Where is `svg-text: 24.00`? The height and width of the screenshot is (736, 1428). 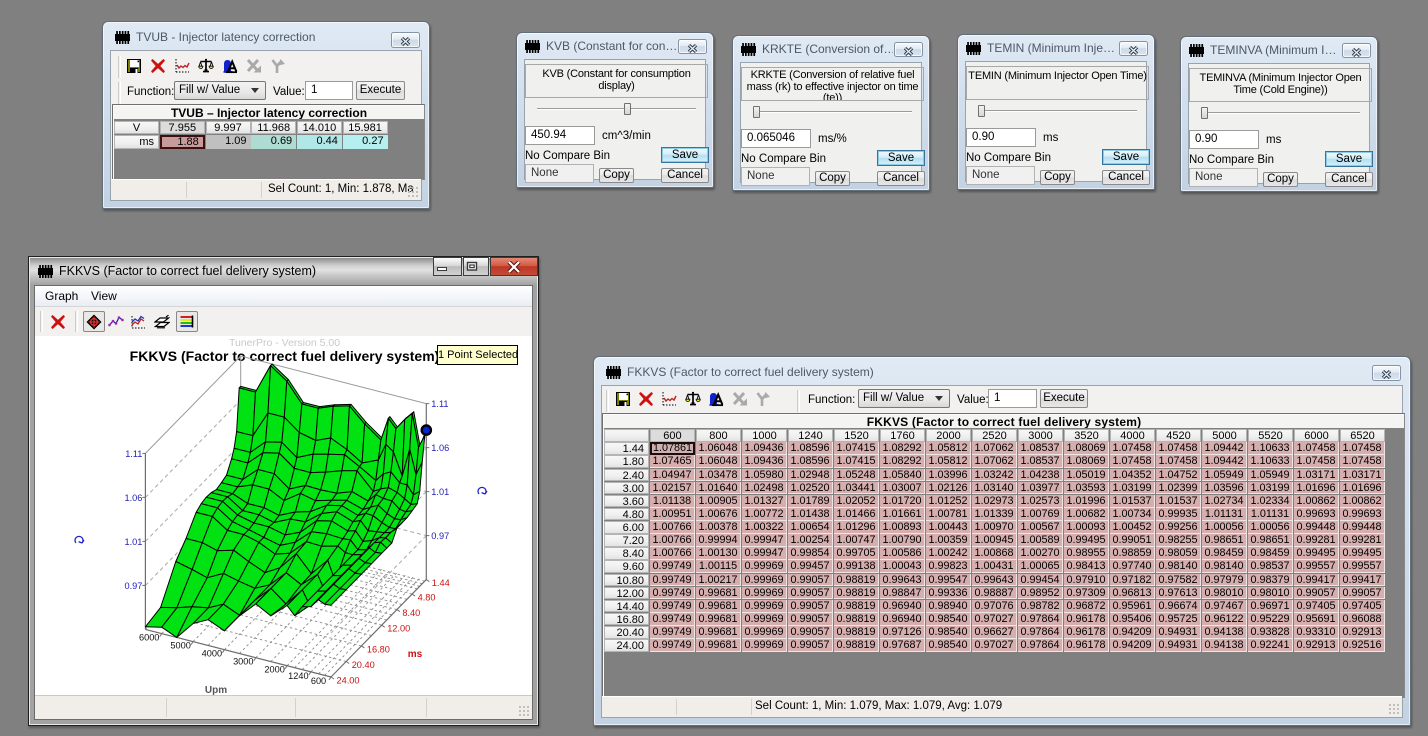
svg-text: 24.00 is located at coordinates (348, 681).